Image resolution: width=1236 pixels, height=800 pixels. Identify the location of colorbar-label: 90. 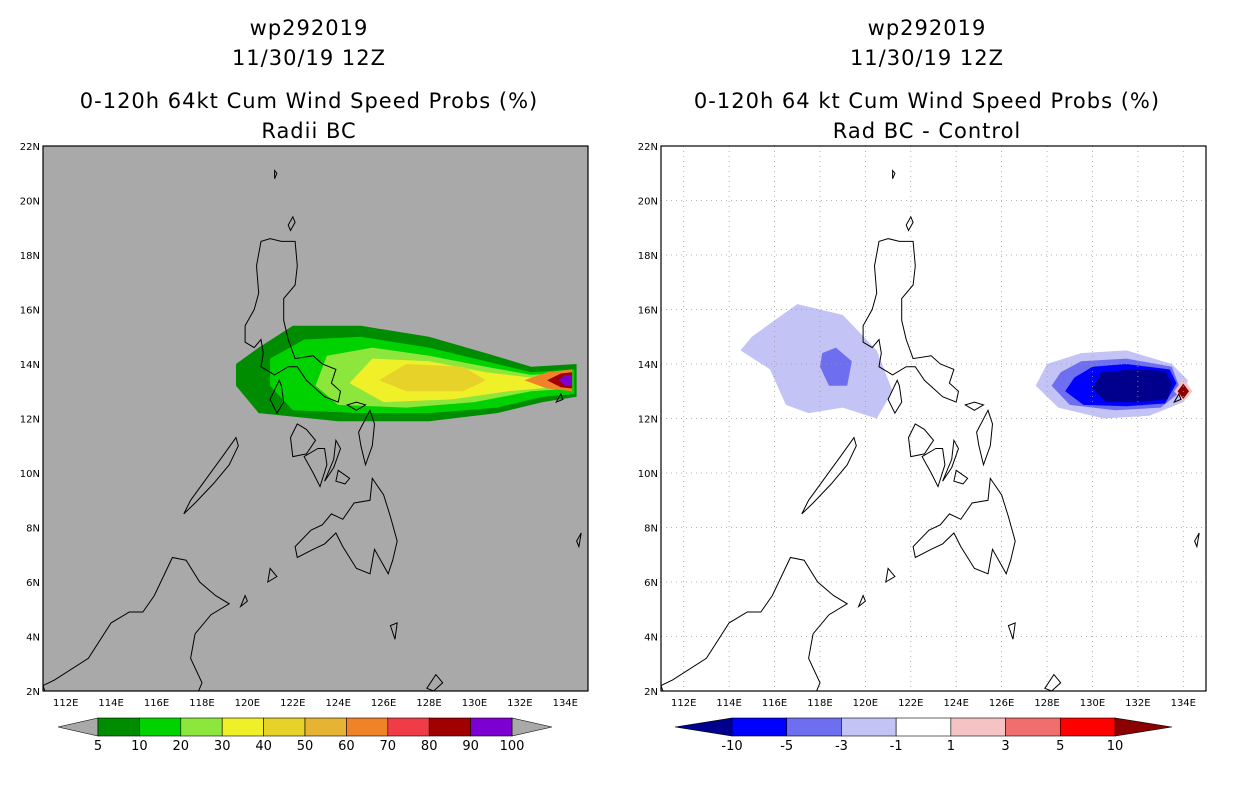
(470, 746).